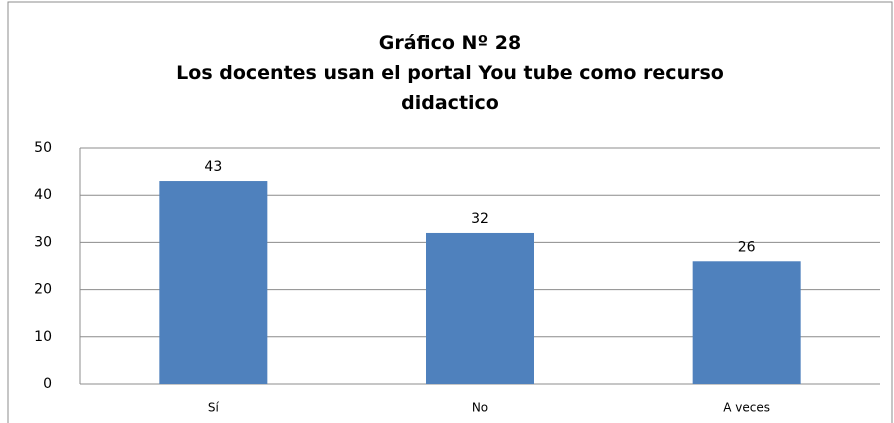  I want to click on data-label: 43, so click(213, 167).